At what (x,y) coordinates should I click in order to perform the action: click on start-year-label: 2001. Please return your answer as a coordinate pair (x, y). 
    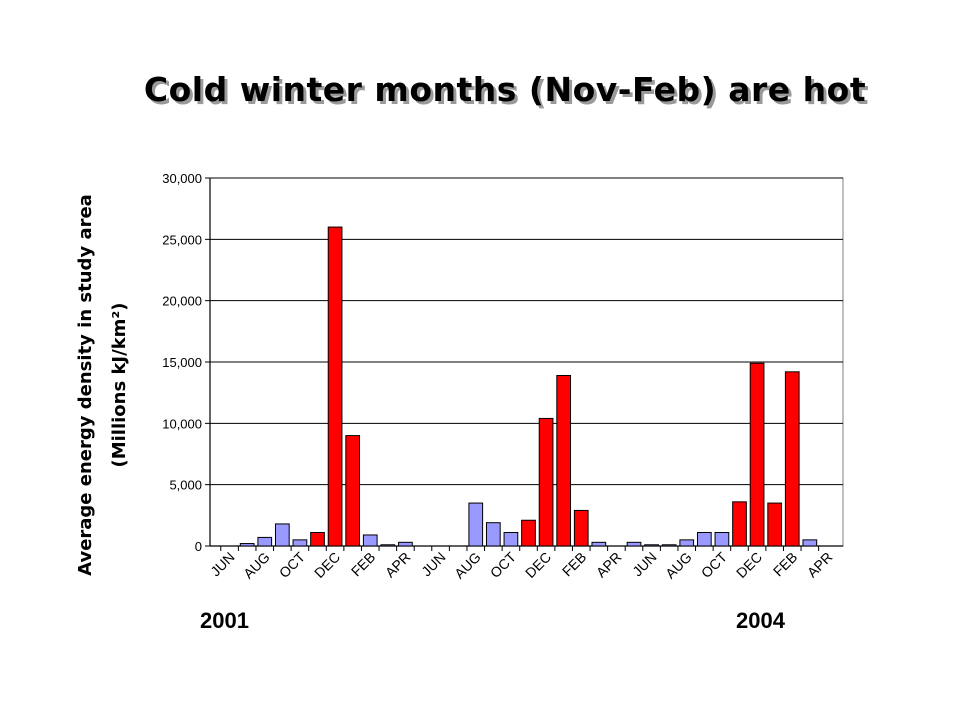
    Looking at the image, I should click on (224, 620).